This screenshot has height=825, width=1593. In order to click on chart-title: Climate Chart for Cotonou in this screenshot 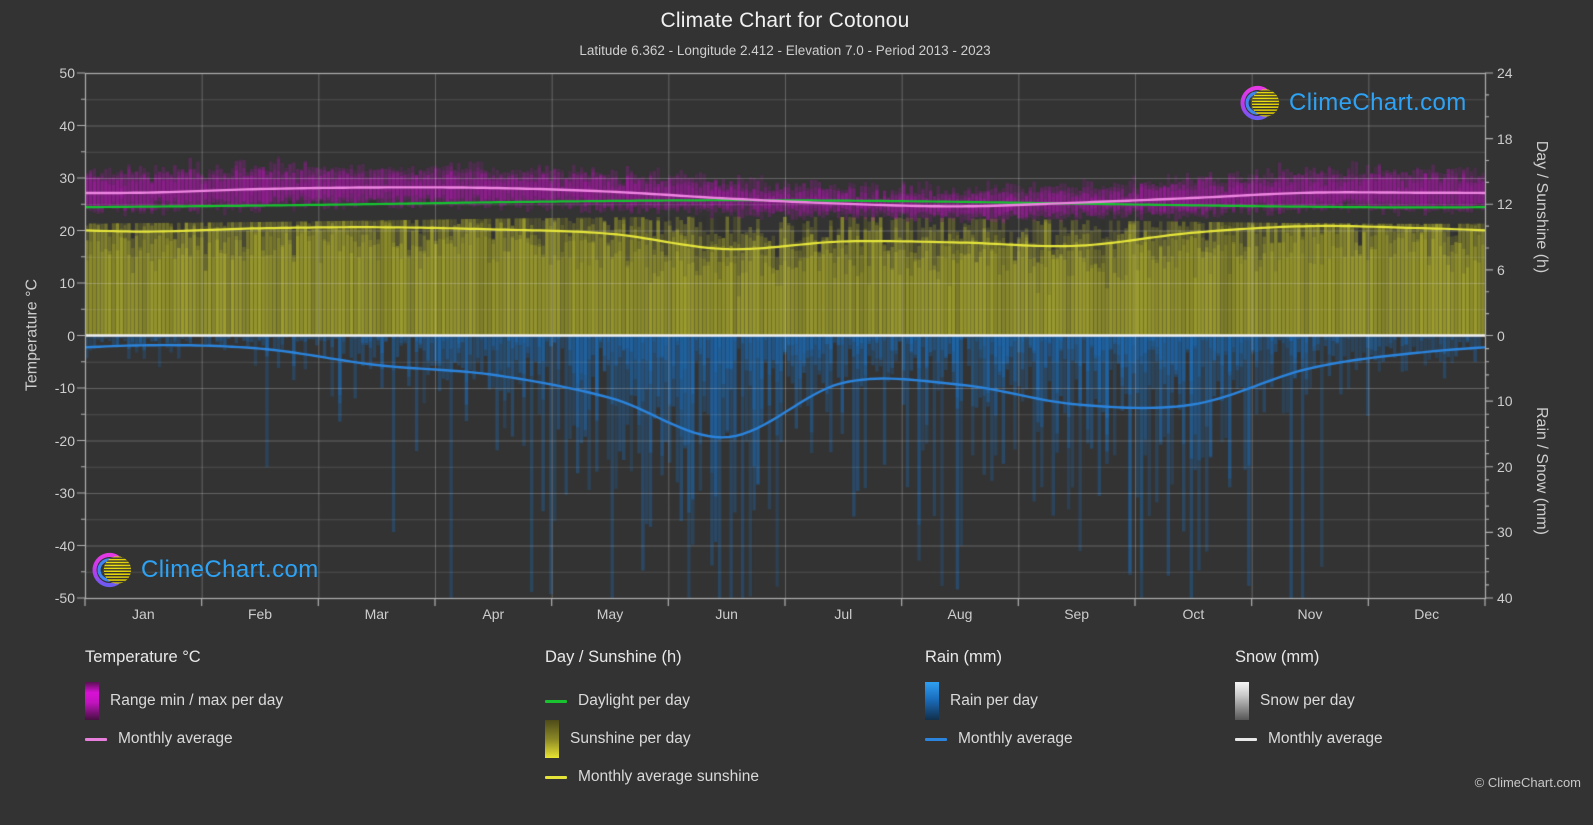, I will do `click(785, 20)`.